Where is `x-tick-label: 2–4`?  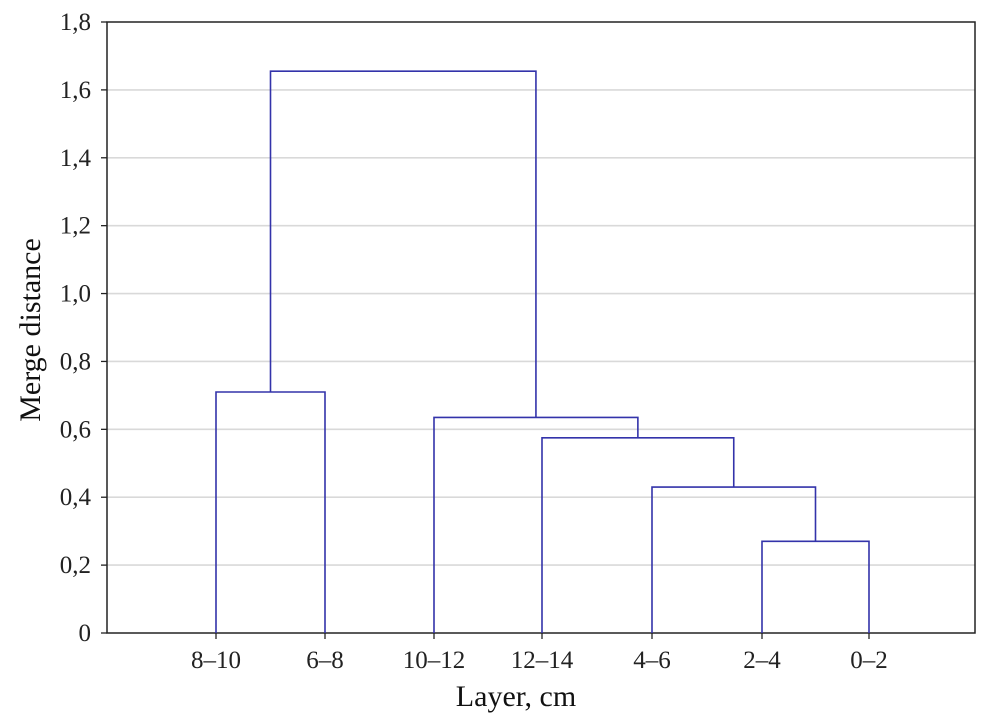
x-tick-label: 2–4 is located at coordinates (762, 660).